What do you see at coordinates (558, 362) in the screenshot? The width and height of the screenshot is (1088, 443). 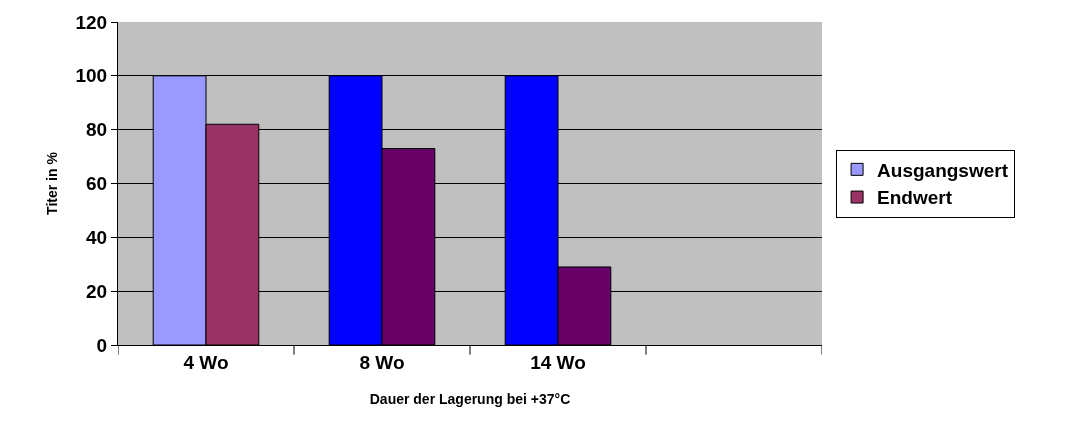 I see `x-tick-label: 14 Wo` at bounding box center [558, 362].